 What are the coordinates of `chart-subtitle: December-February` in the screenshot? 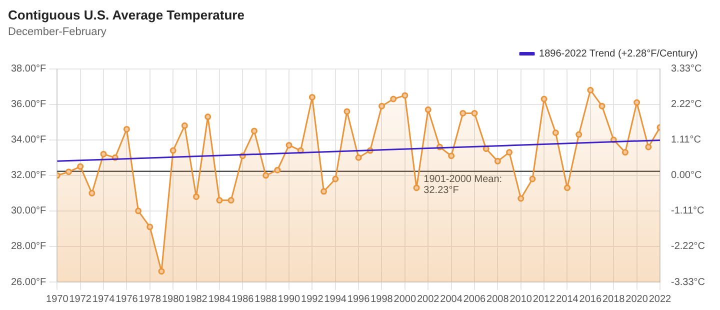 It's located at (57, 32).